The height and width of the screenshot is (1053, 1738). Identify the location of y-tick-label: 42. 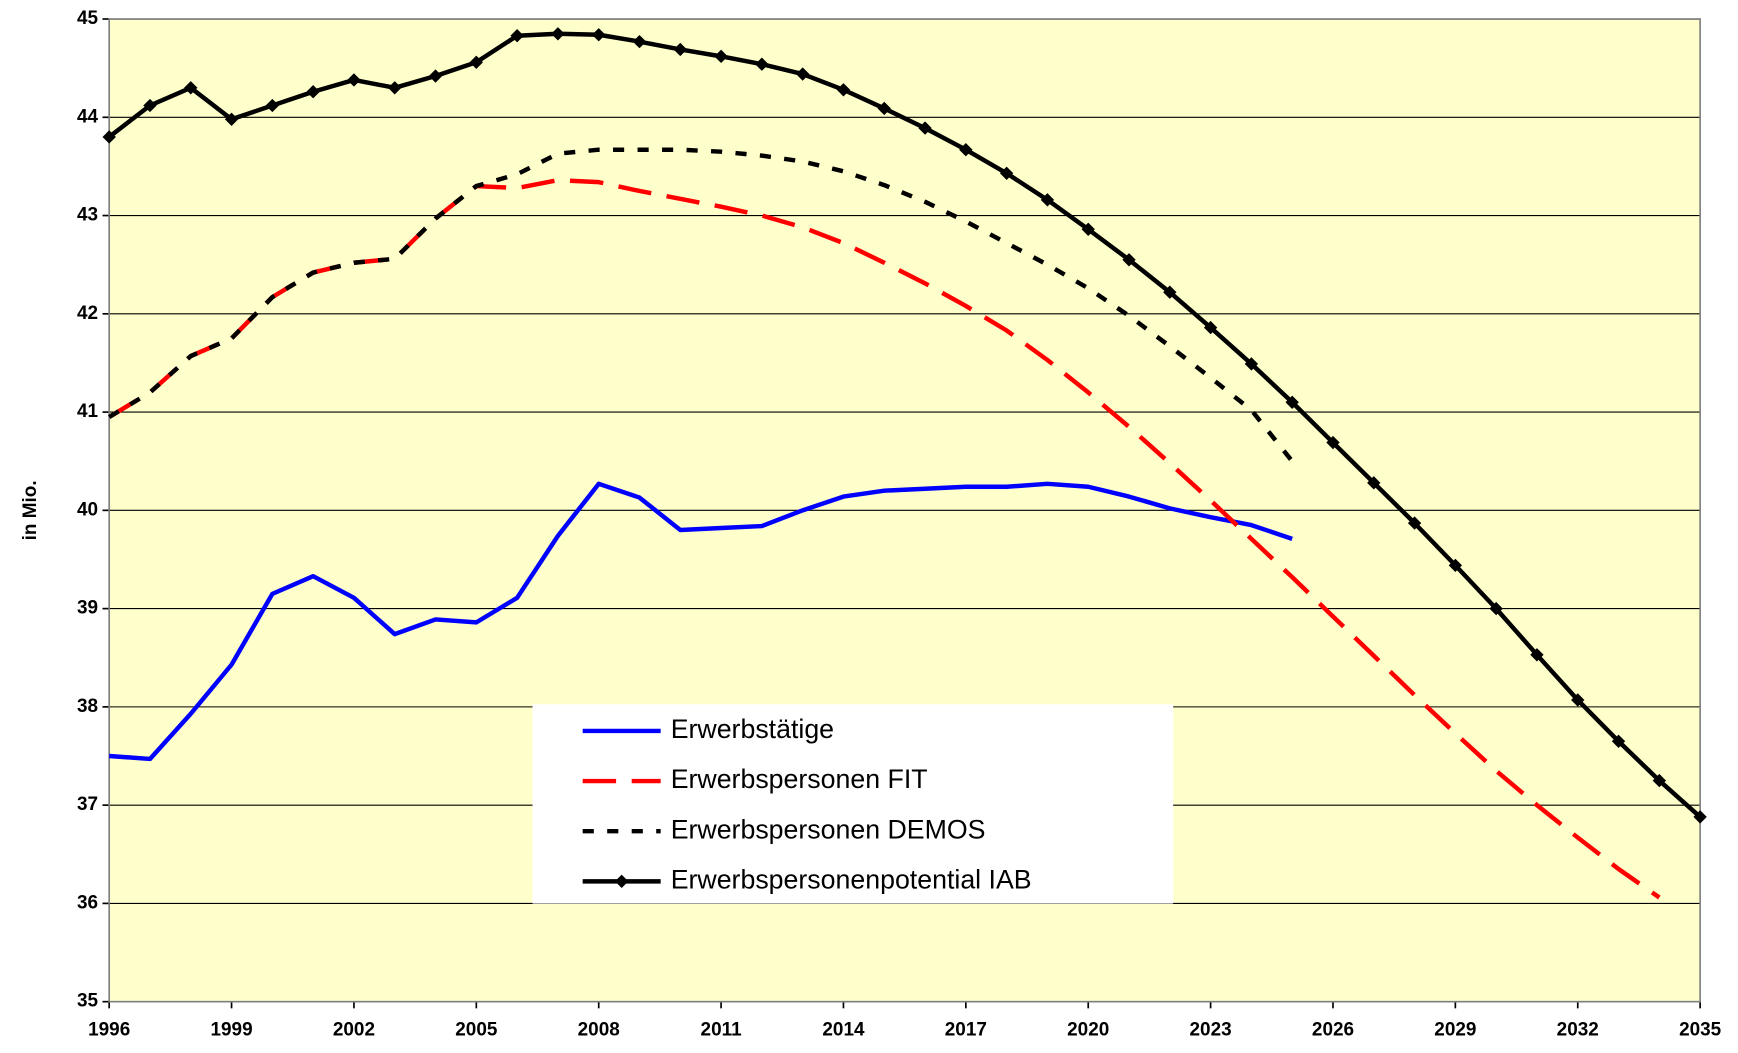
(87, 313).